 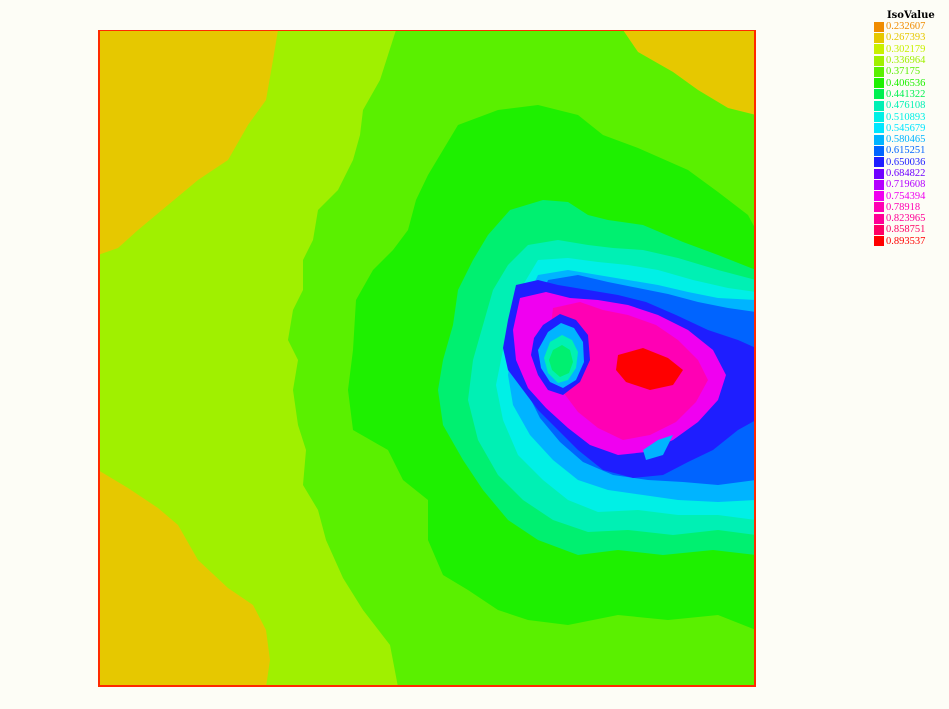 What do you see at coordinates (906, 241) in the screenshot?
I see `legend-label: 0.893537` at bounding box center [906, 241].